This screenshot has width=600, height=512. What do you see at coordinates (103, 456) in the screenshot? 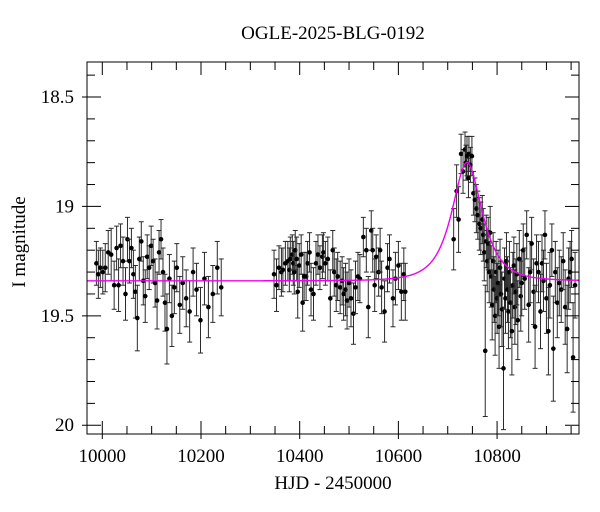
I see `x-tick-label: 10000` at bounding box center [103, 456].